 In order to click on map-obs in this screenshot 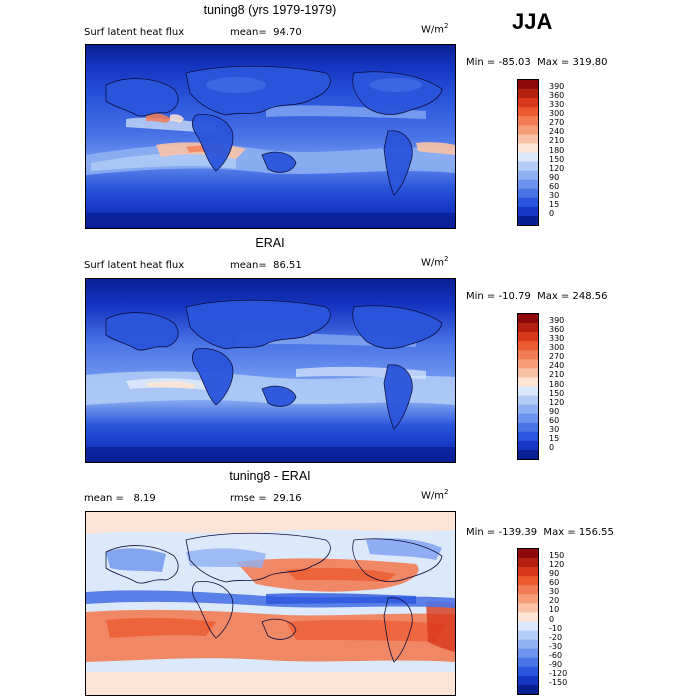, I will do `click(270, 370)`.